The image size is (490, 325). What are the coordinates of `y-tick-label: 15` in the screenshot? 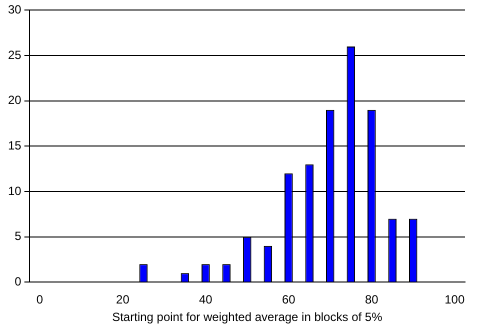 It's located at (15, 145).